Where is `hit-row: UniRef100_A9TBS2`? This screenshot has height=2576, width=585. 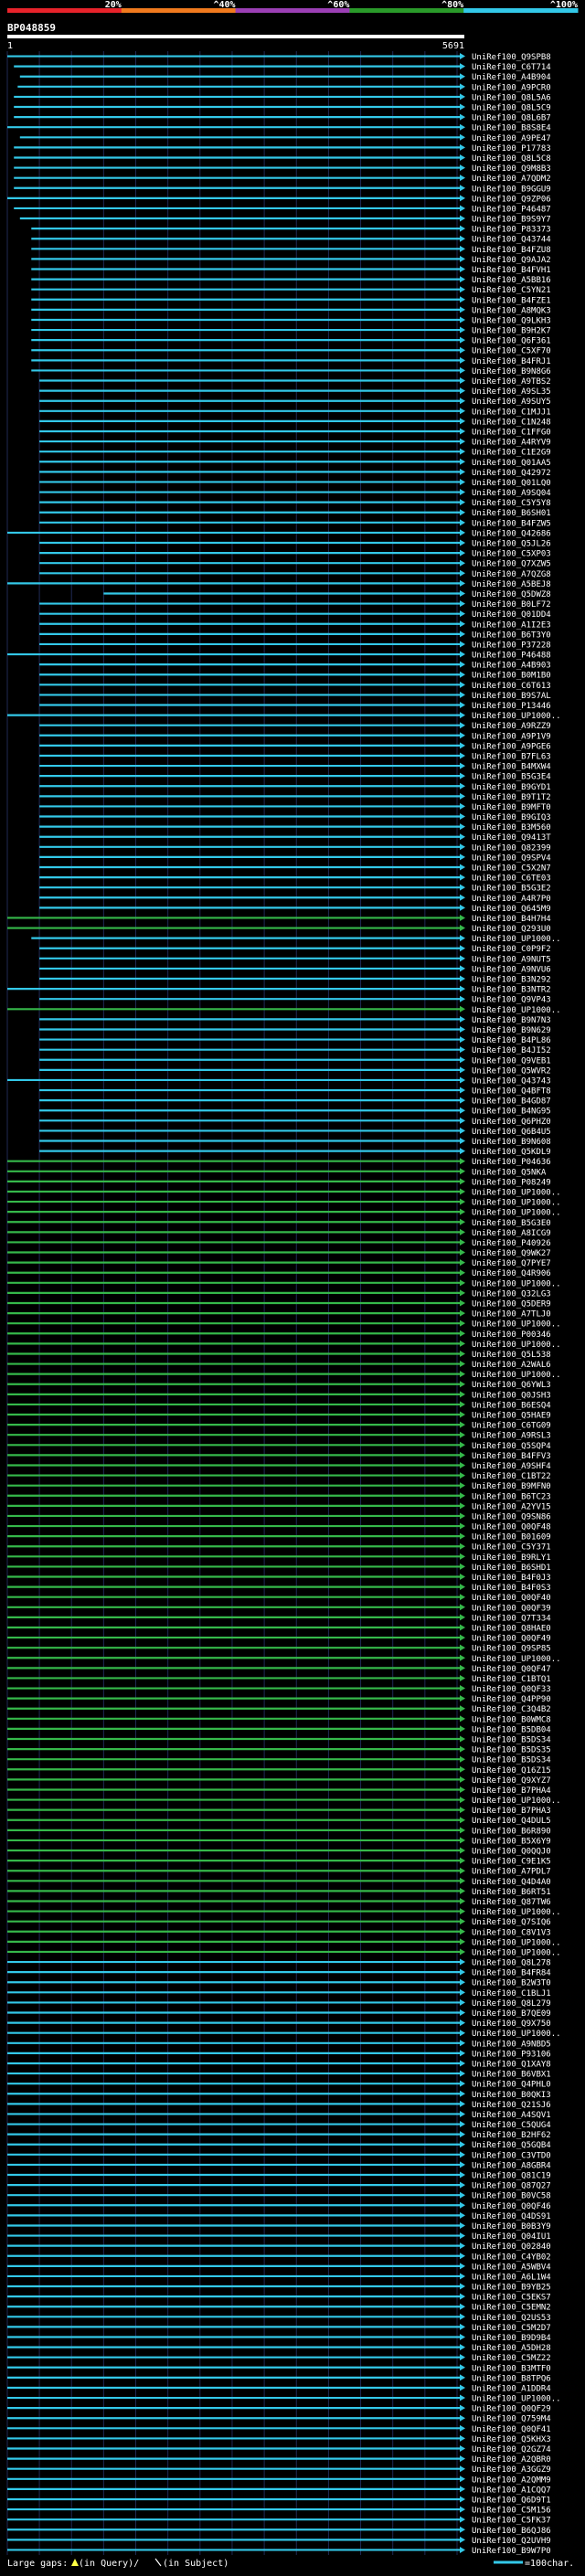
hit-row: UniRef100_A9TBS2 is located at coordinates (295, 382).